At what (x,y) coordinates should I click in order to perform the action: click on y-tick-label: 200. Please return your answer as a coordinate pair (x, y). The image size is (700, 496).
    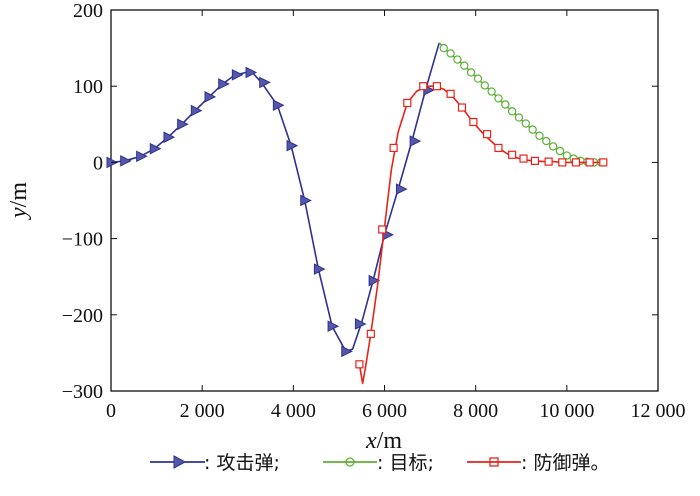
    Looking at the image, I should click on (88, 11).